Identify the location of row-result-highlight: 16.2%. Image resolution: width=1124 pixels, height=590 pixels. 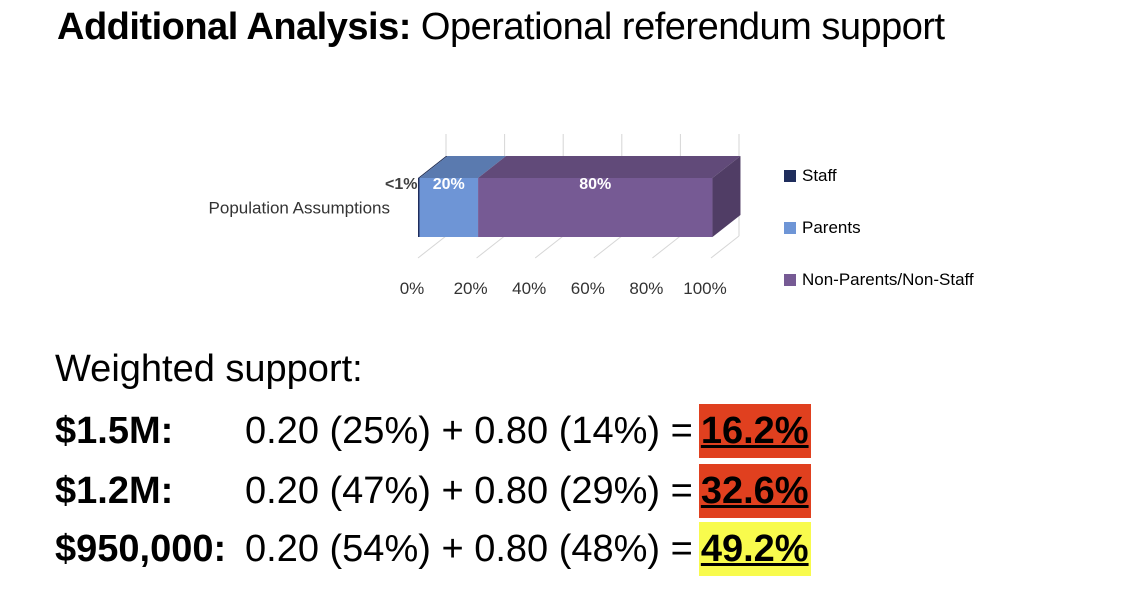
(754, 431).